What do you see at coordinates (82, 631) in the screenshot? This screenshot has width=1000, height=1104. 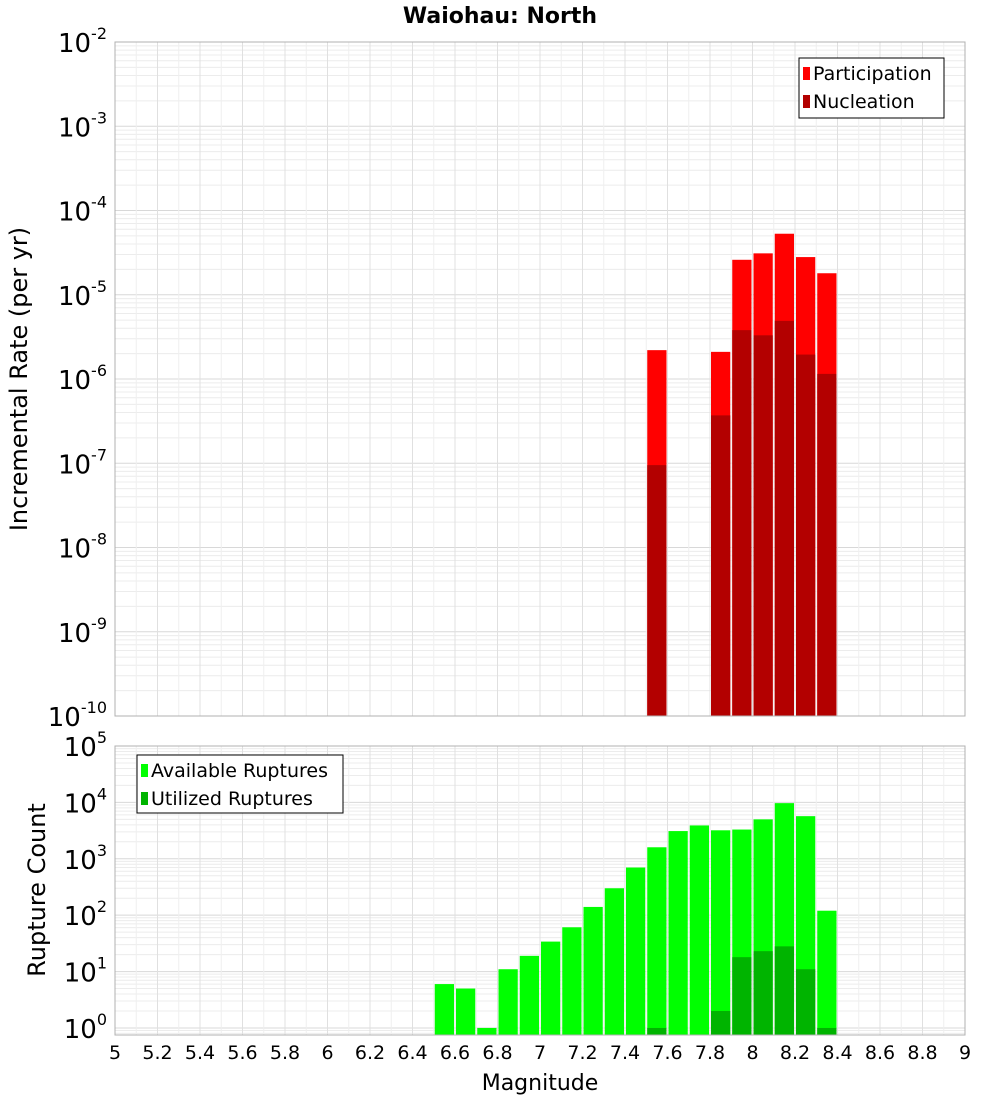 I see `y-tick-label: 10⁻⁹` at bounding box center [82, 631].